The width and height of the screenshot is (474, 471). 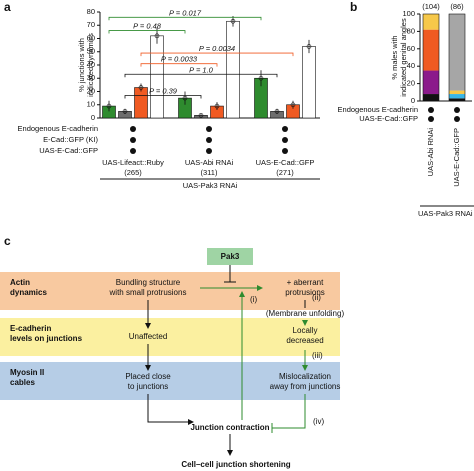 I want to click on x-tick-label: UAS-Lifeact::Ruby, so click(x=133, y=162).